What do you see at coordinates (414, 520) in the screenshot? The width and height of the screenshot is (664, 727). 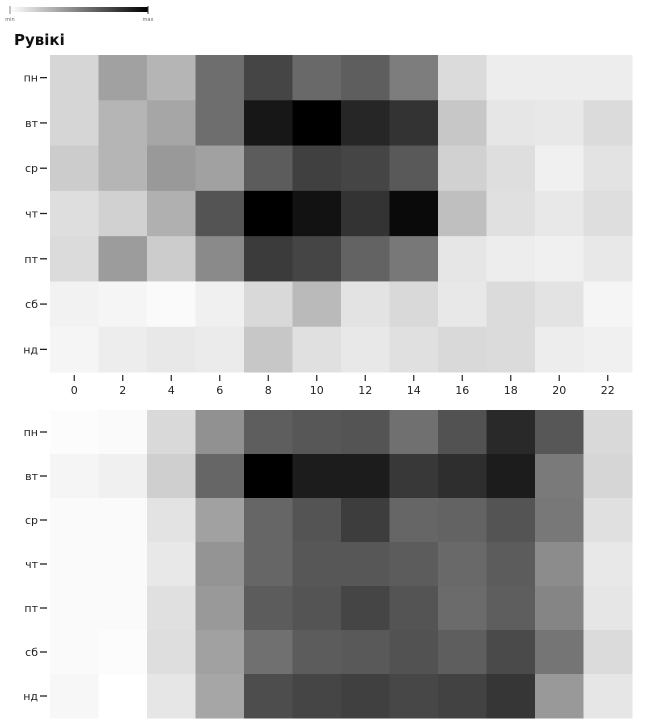 I see `heatmap-cell-ср-7` at bounding box center [414, 520].